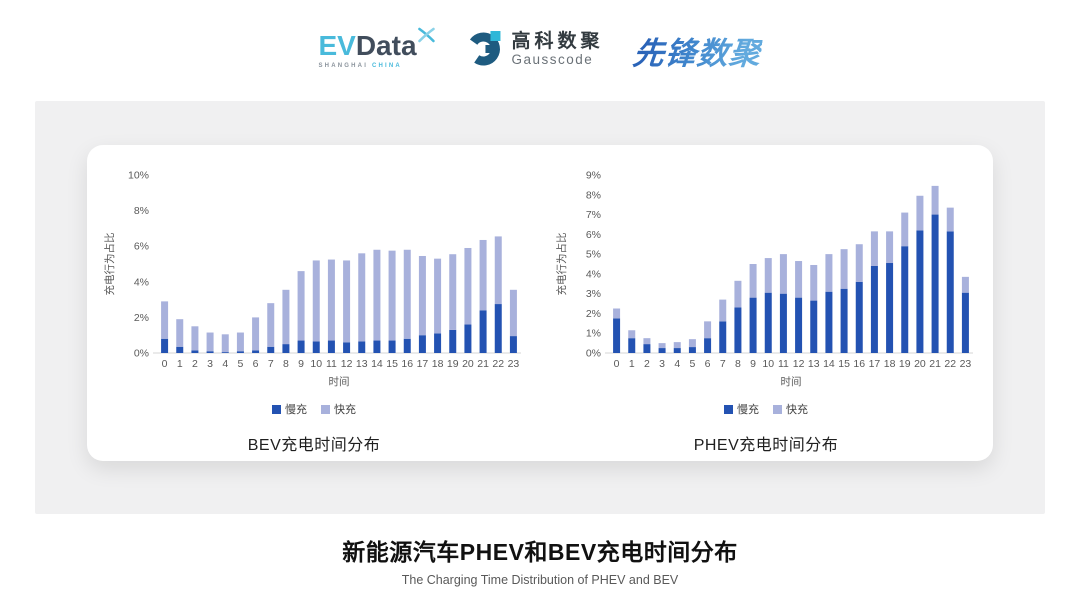 This screenshot has width=1080, height=608. What do you see at coordinates (276, 409) in the screenshot?
I see `legend-swatch-icon` at bounding box center [276, 409].